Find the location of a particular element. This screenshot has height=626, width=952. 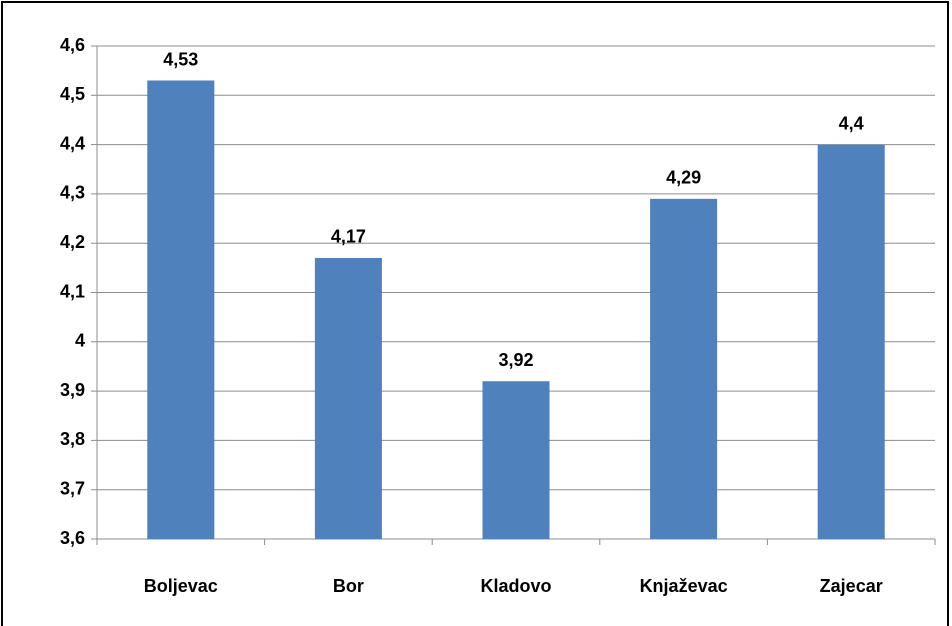

data-label: 4,29 is located at coordinates (683, 178).